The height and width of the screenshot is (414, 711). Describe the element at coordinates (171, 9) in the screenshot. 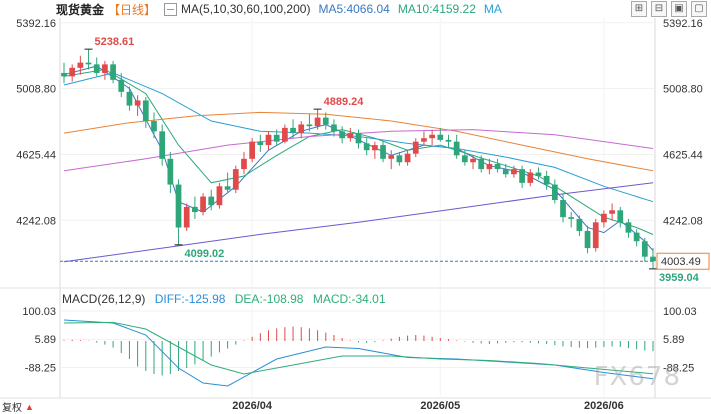

I see `ma-settings-icon` at that location.